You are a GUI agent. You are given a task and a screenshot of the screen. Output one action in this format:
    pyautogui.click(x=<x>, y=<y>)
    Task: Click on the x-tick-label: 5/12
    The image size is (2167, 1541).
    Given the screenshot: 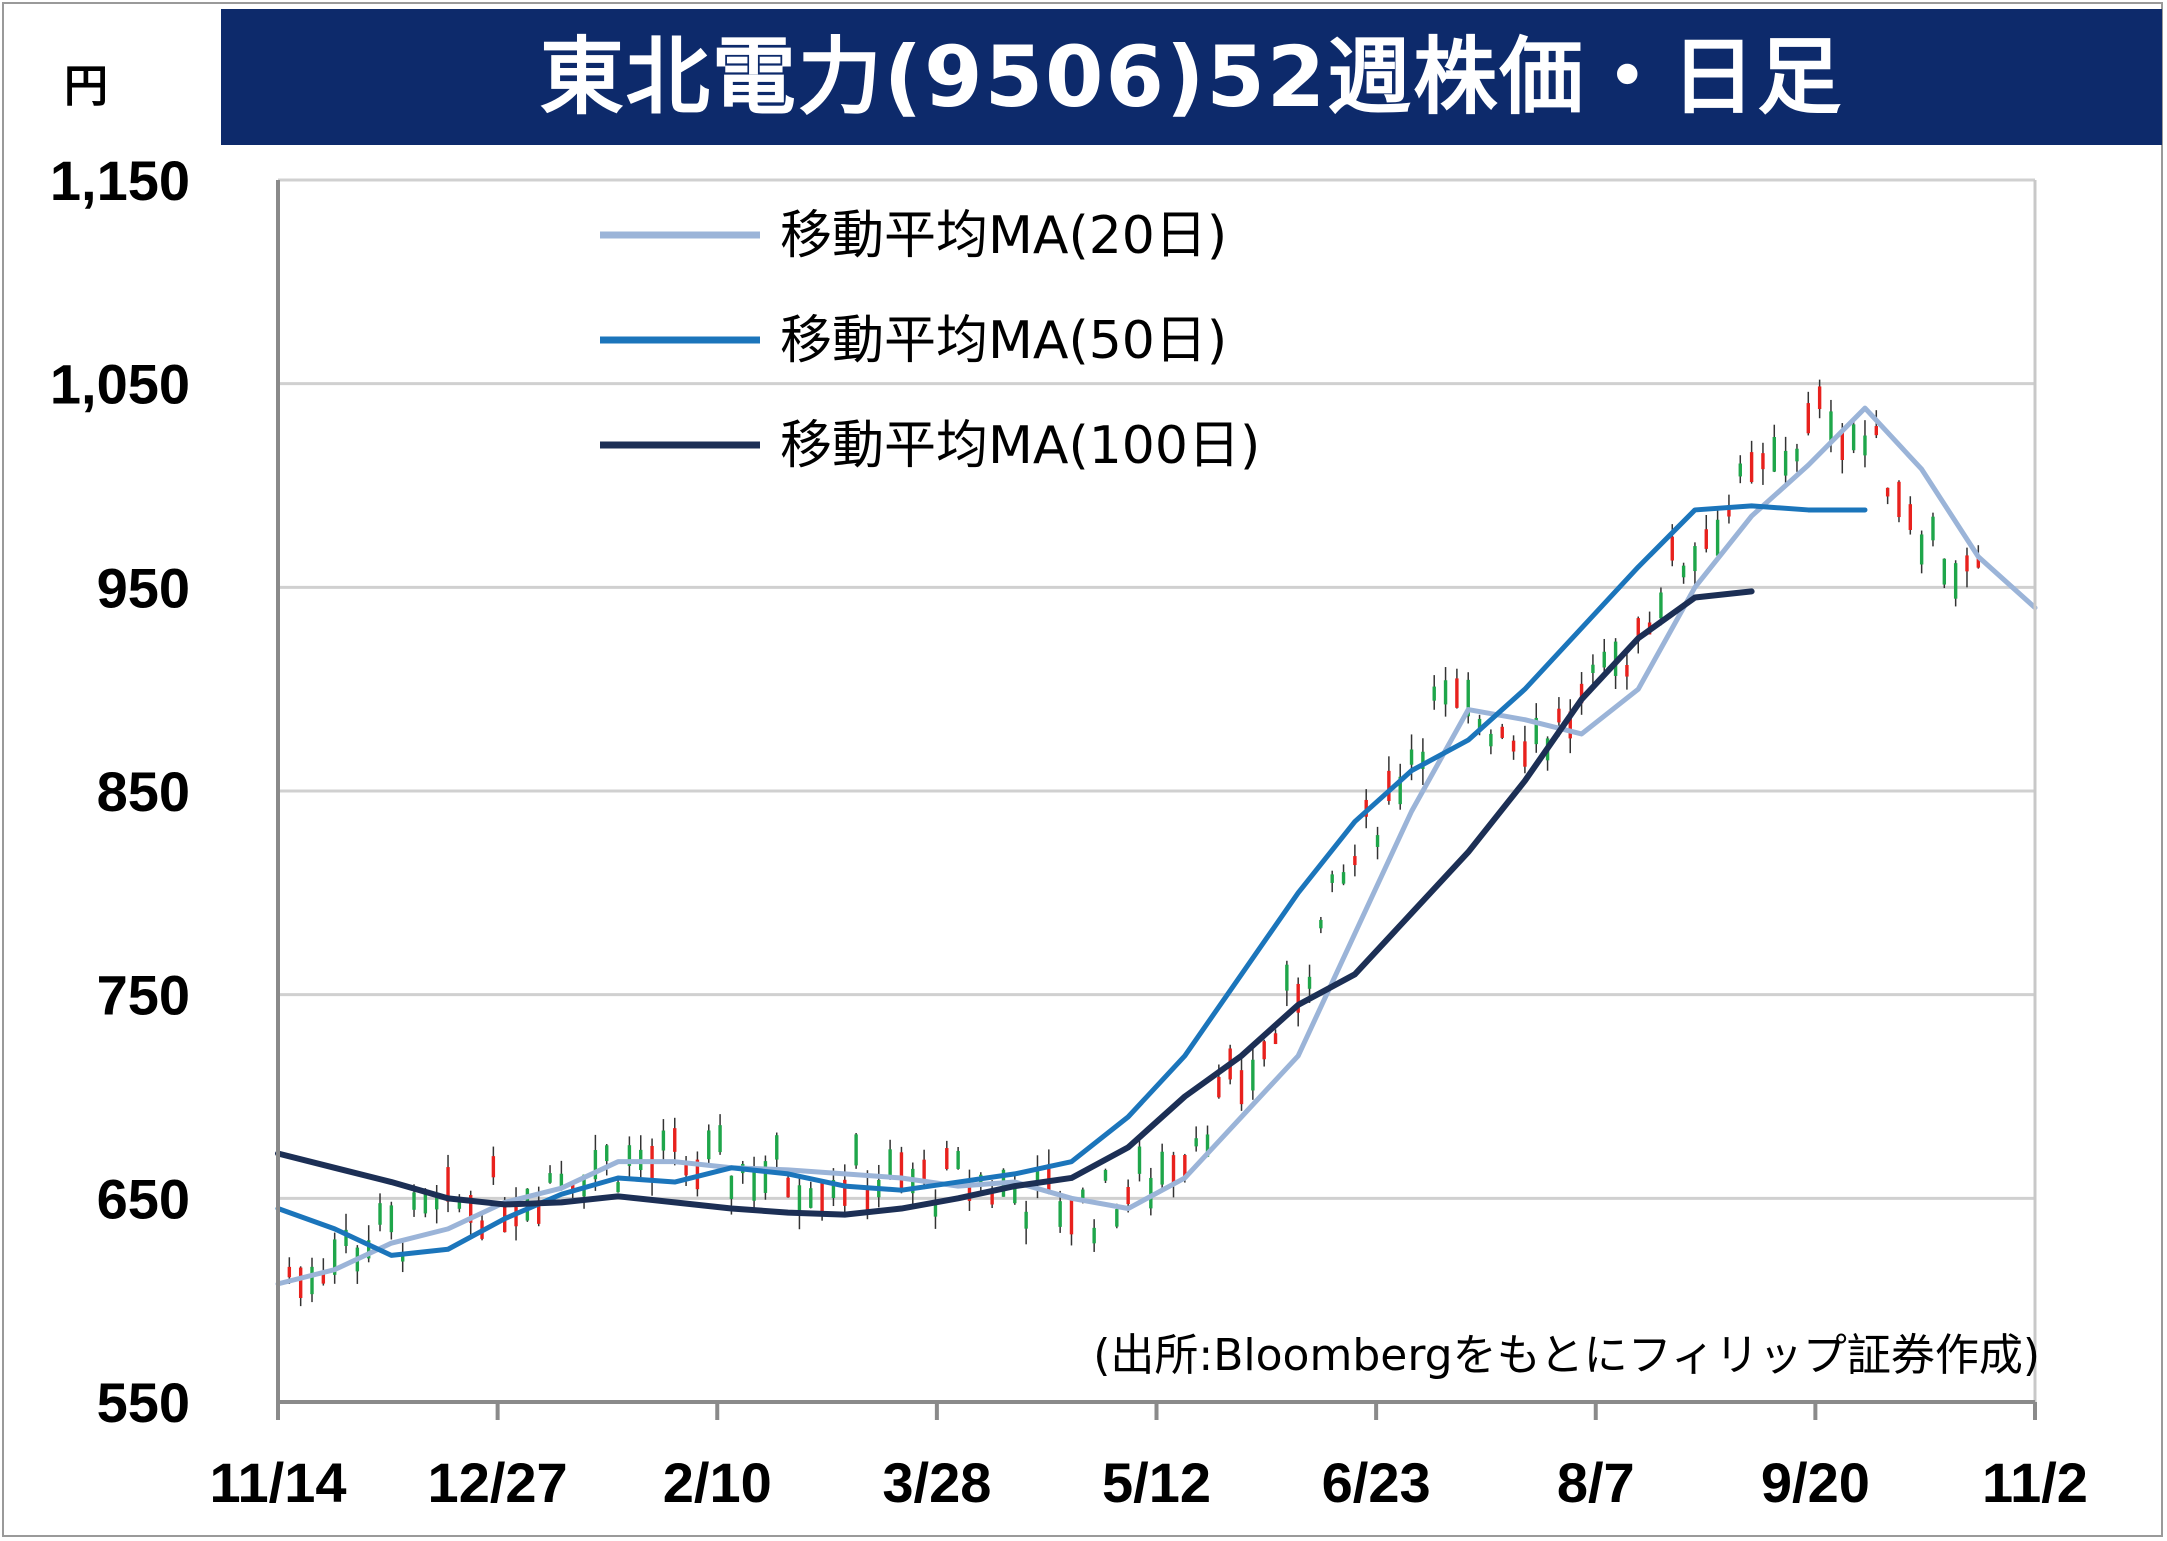 What is the action you would take?
    pyautogui.click(x=1156, y=1482)
    